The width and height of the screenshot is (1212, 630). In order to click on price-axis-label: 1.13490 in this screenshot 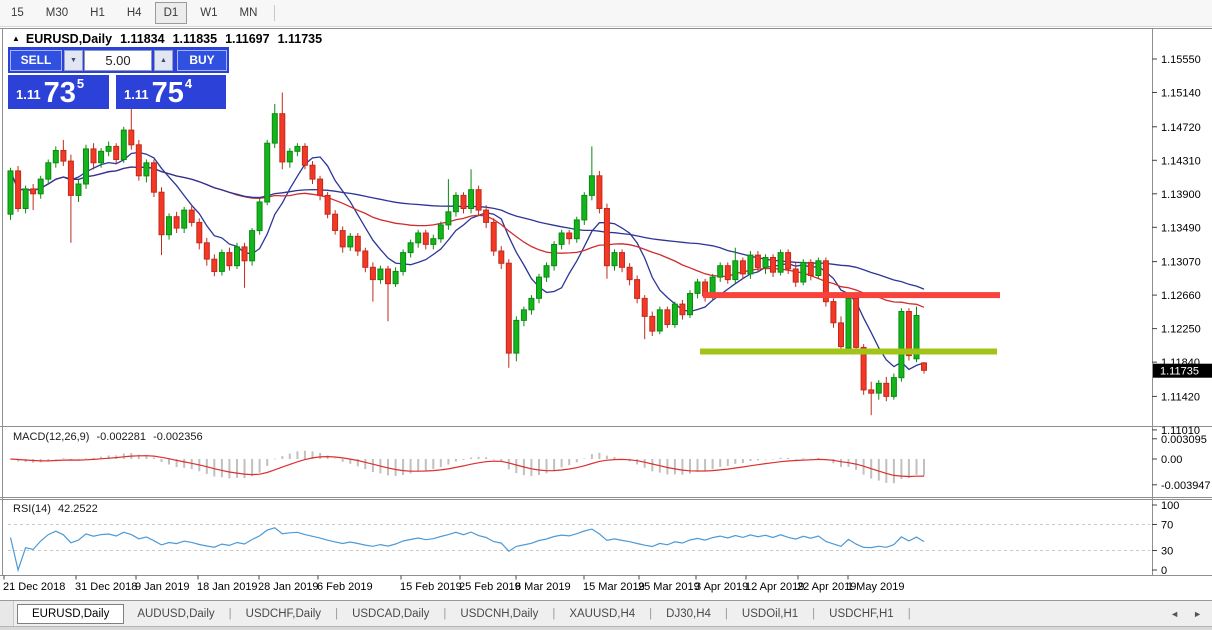, I will do `click(1181, 228)`.